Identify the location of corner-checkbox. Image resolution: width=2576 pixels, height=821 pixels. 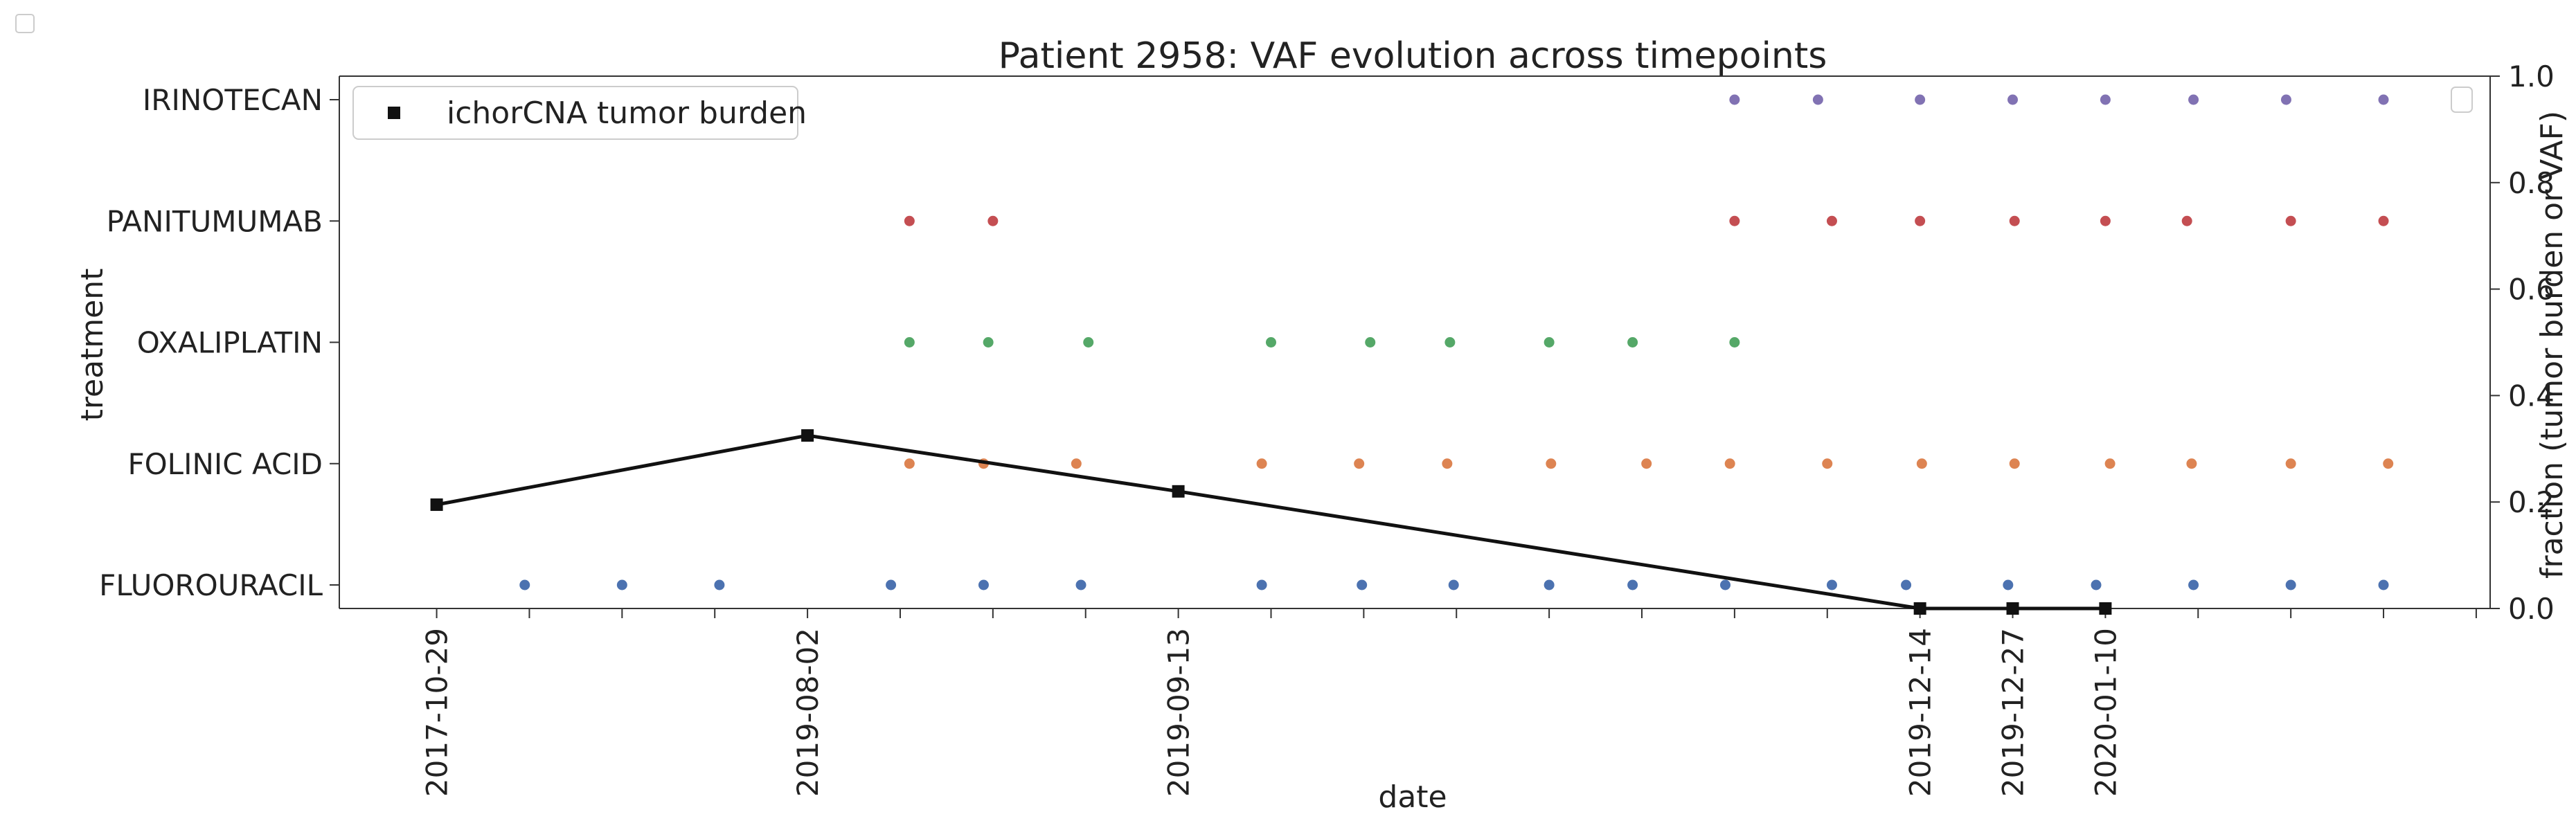
(25, 23).